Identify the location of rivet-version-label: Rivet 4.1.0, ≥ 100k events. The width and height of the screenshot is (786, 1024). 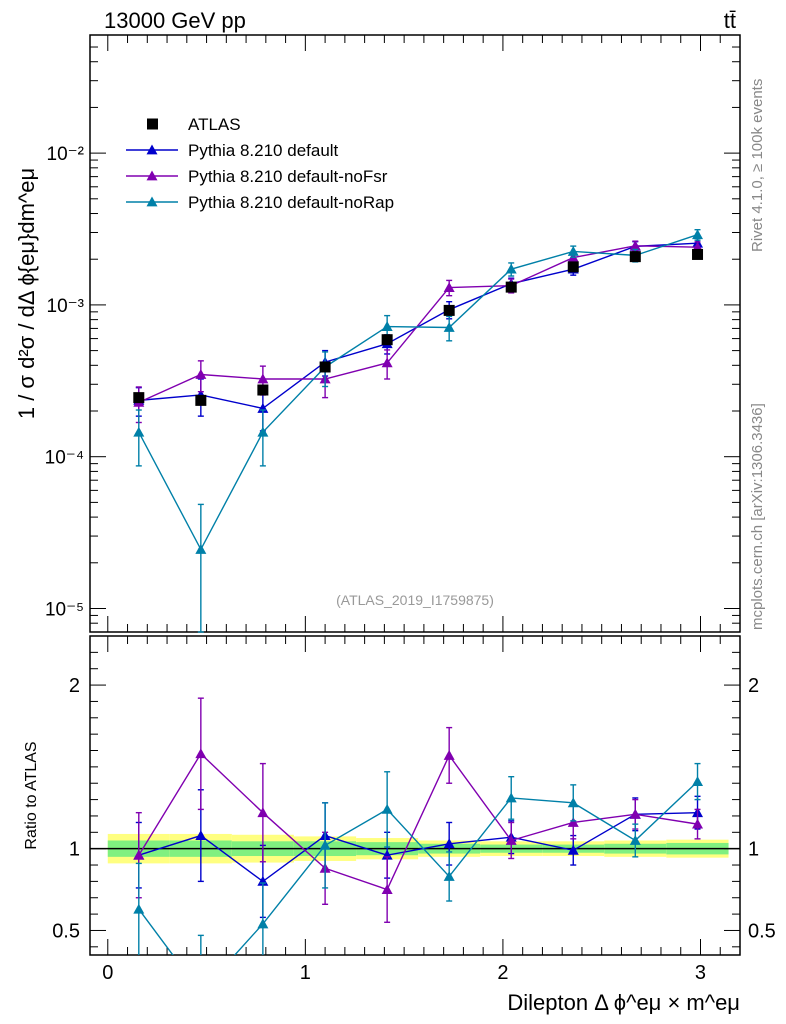
(757, 165).